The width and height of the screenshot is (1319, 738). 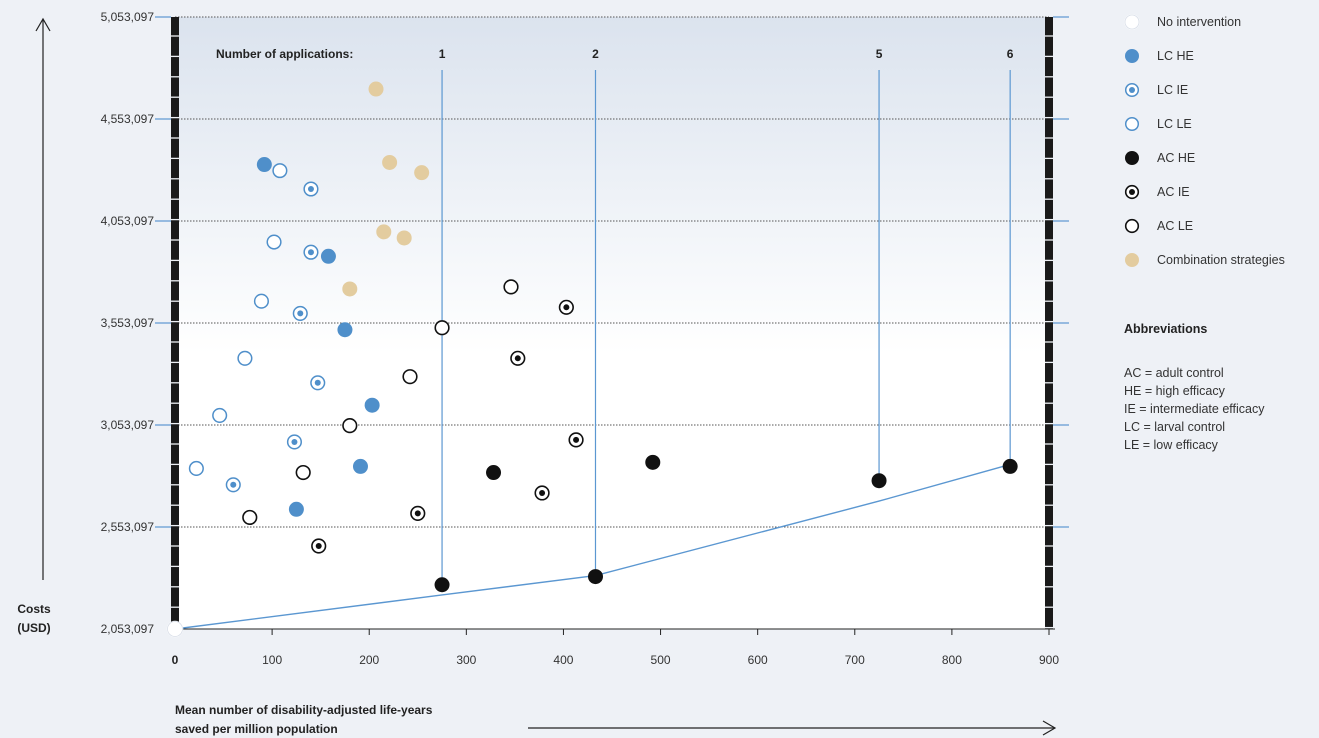 I want to click on legend-item: Combination strategies, so click(x=1205, y=260).